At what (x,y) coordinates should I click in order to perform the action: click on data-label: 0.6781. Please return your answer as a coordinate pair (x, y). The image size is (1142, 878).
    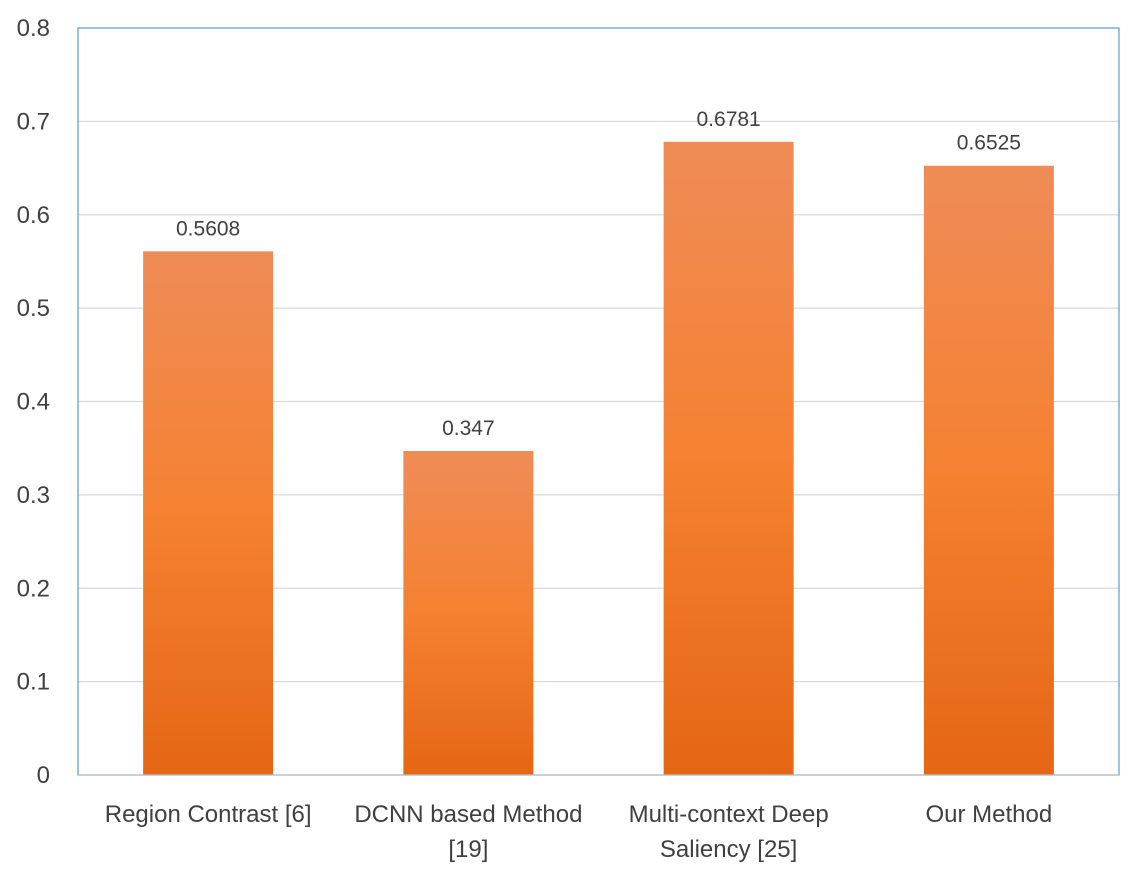
    Looking at the image, I should click on (729, 119).